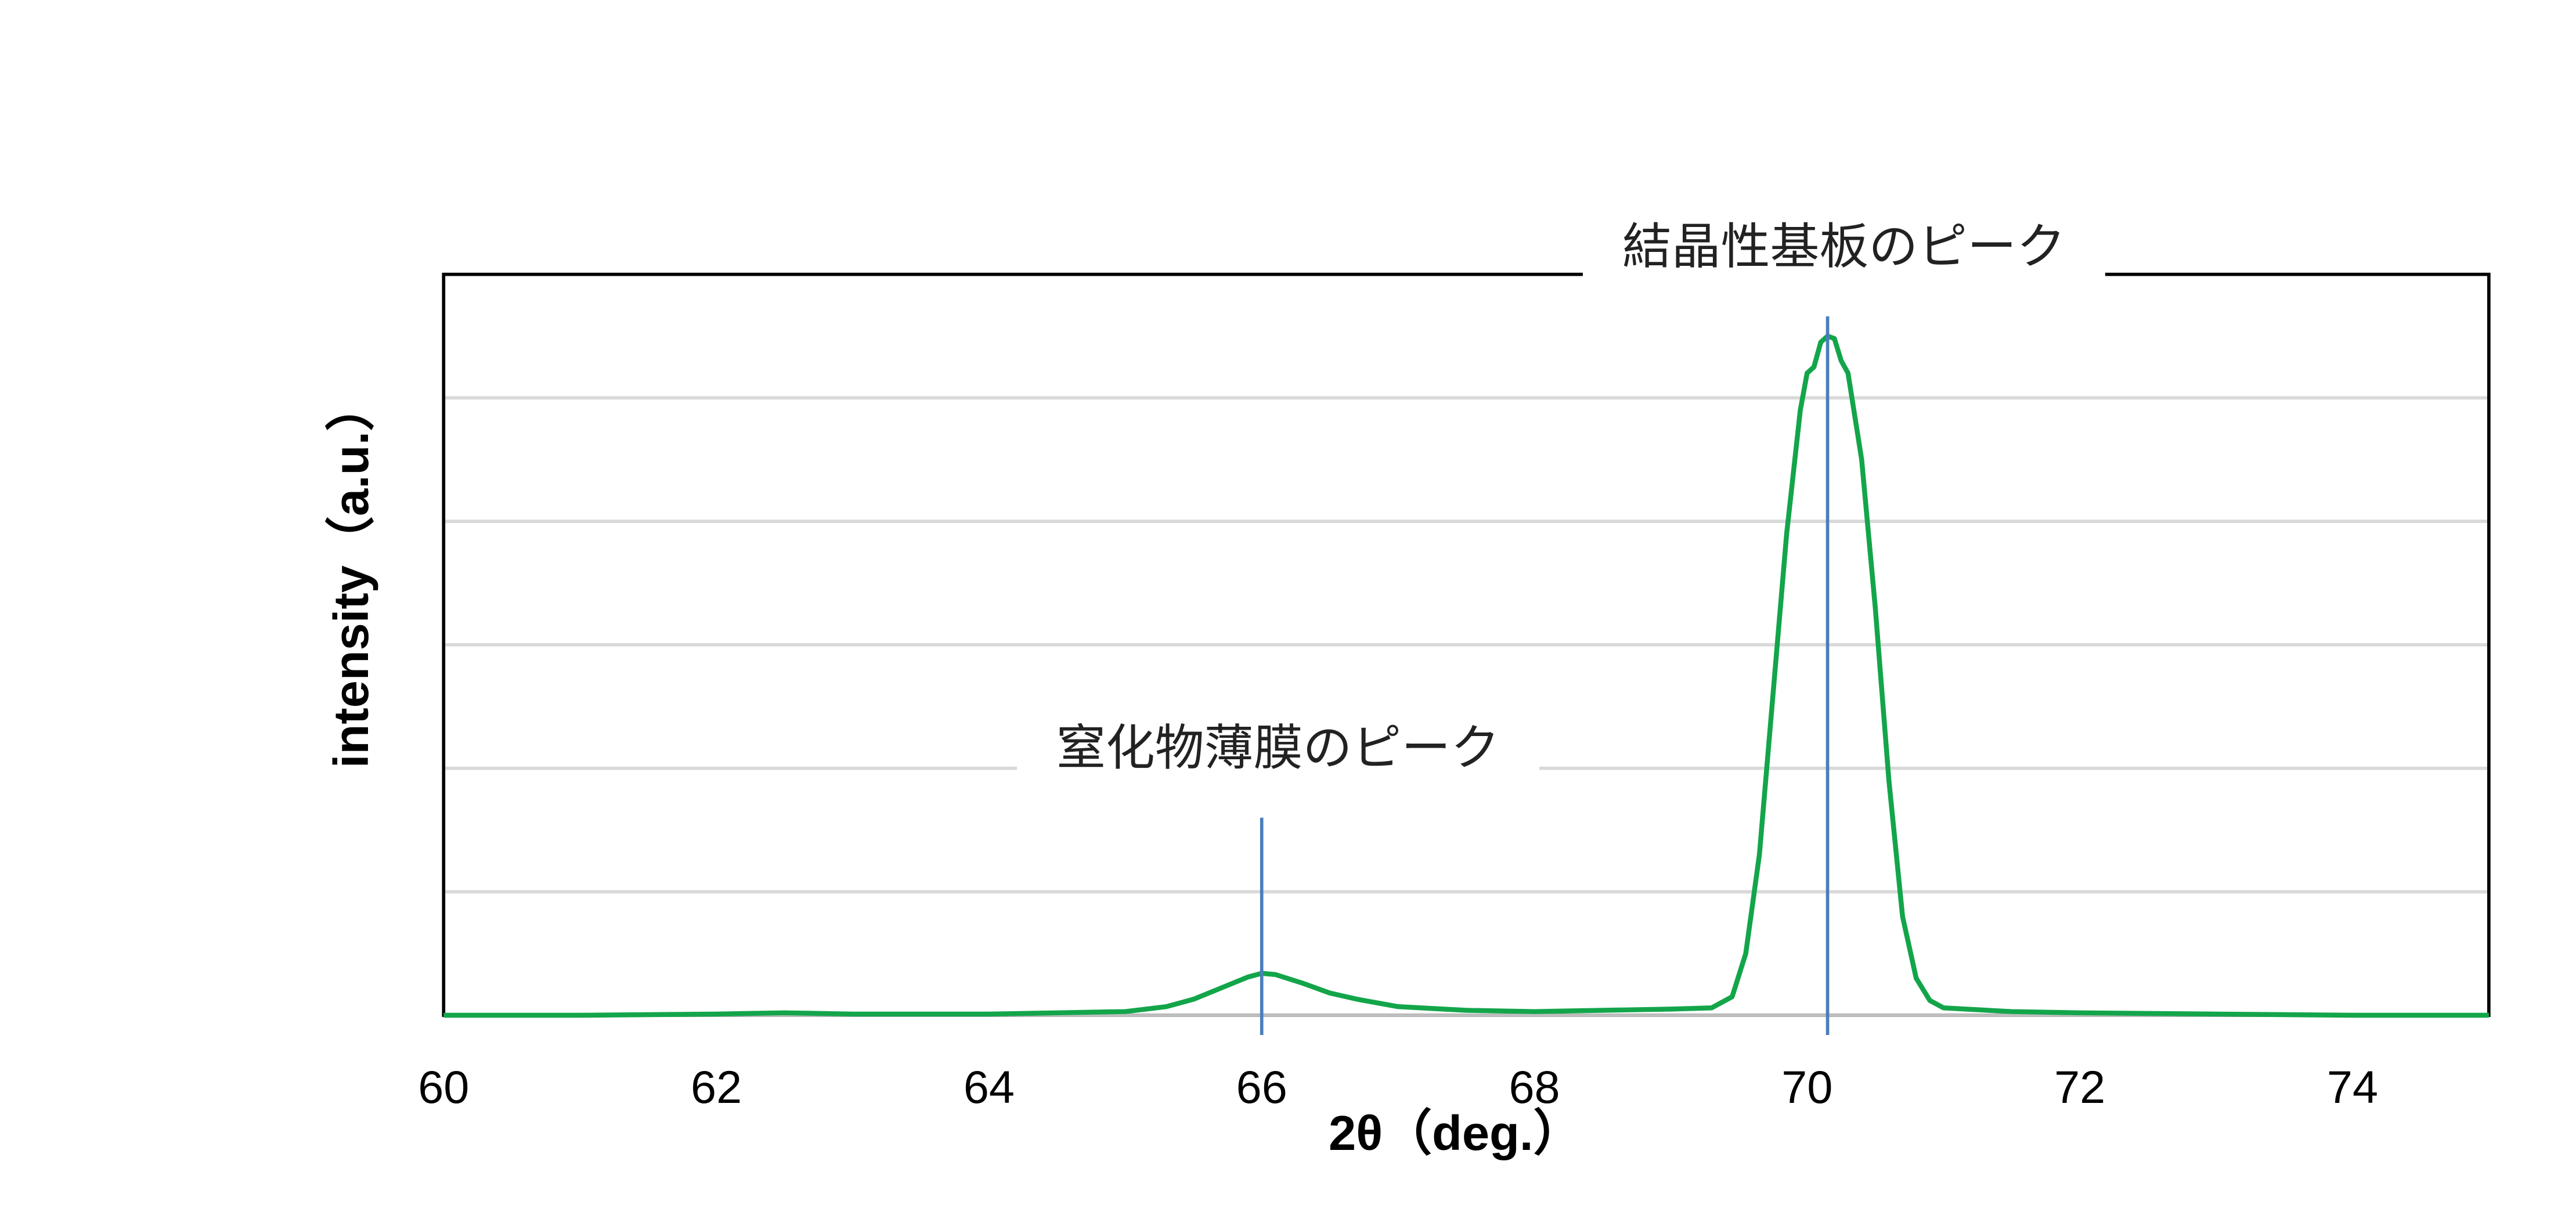 The image size is (2576, 1219). Describe the element at coordinates (1807, 1087) in the screenshot. I see `x-tick-label: 70` at that location.